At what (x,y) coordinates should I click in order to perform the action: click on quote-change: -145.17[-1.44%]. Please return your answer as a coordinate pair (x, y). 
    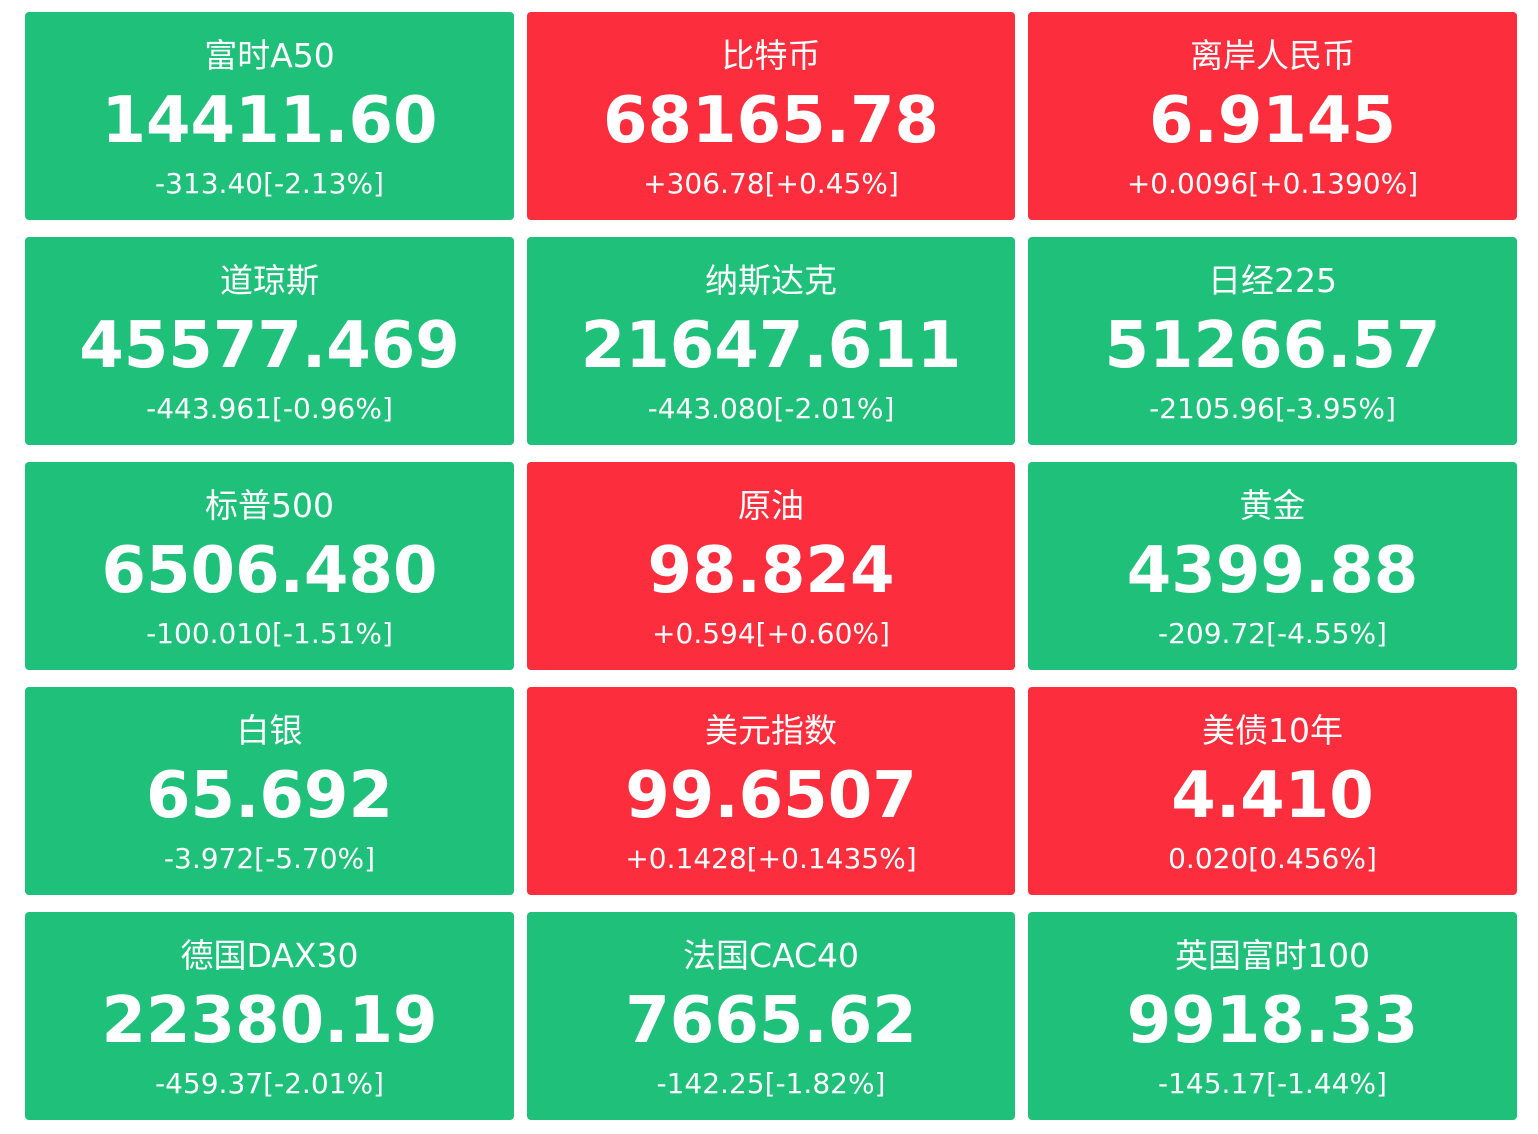
    Looking at the image, I should click on (1272, 1083).